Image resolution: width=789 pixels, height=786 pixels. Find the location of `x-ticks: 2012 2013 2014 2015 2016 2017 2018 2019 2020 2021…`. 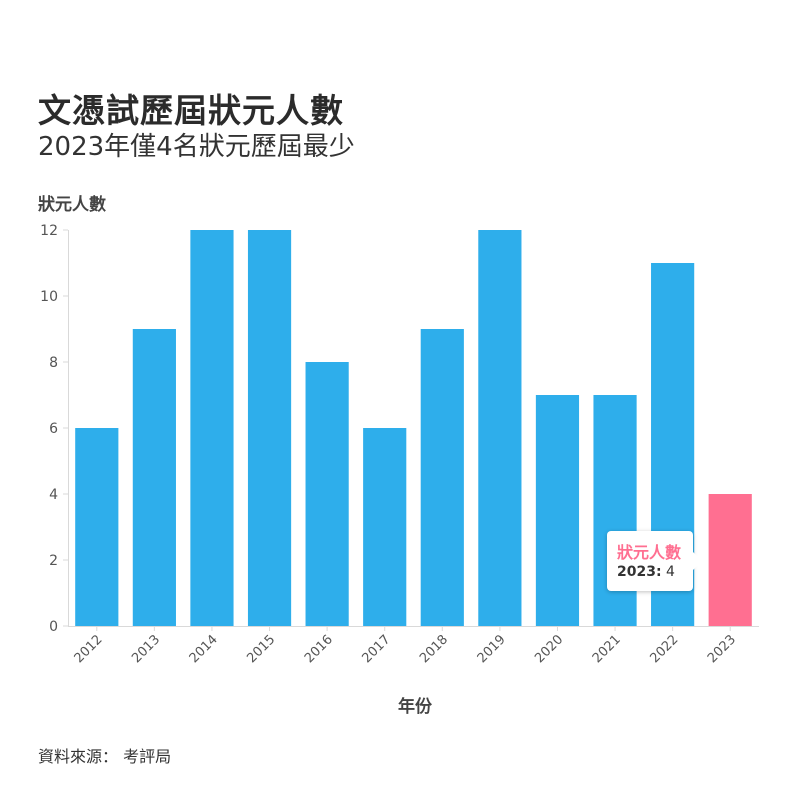

x-ticks: 2012 2013 2014 2015 2016 2017 2018 2019 2020 2021… is located at coordinates (405, 646).